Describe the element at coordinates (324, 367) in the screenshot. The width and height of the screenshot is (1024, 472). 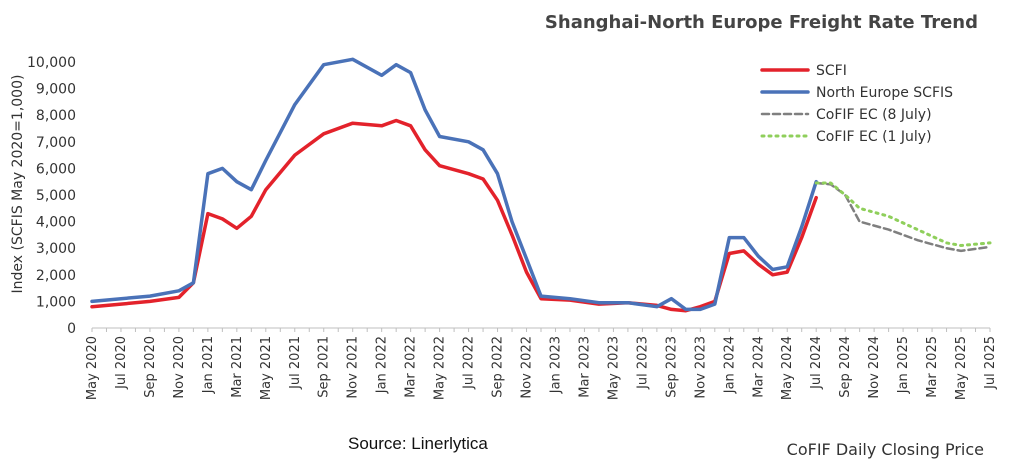
I see `x-tick-label: Sep 2021` at that location.